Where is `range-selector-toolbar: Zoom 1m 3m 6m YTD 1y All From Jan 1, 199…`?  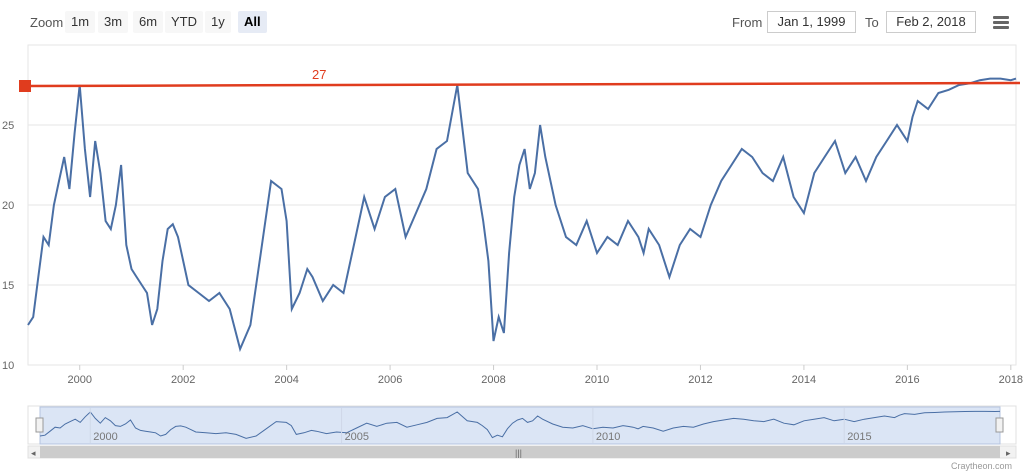 range-selector-toolbar: Zoom 1m 3m 6m YTD 1y All From Jan 1, 199… is located at coordinates (512, 22).